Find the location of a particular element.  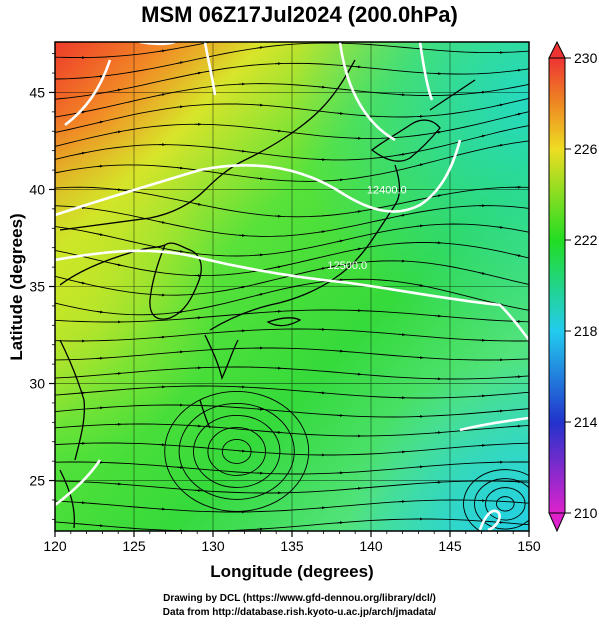

colorbar: 210 214 218 222 226 230 is located at coordinates (573, 286).